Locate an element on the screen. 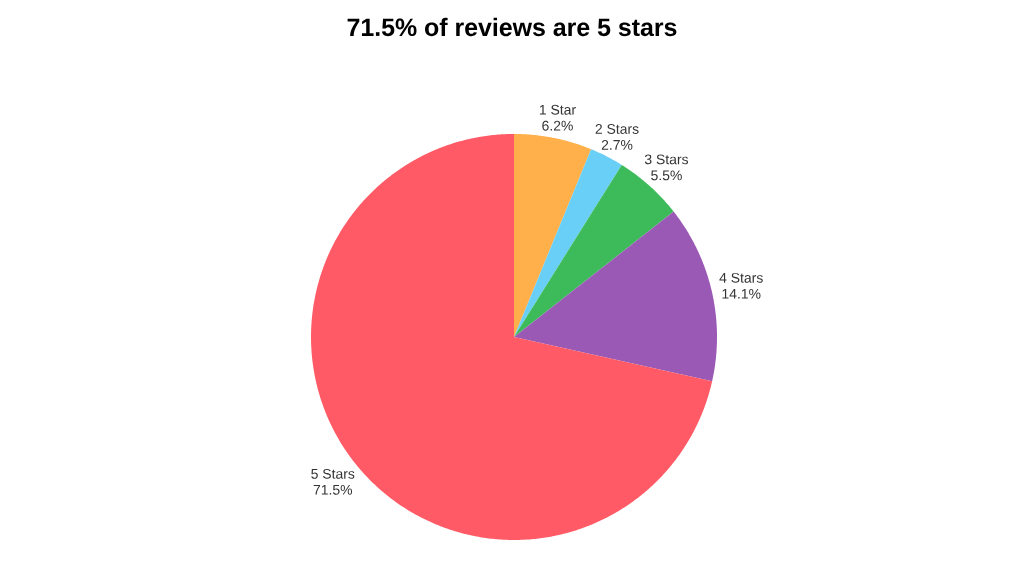  chart-title: 71.5% of reviews are 5 stars is located at coordinates (512, 27).